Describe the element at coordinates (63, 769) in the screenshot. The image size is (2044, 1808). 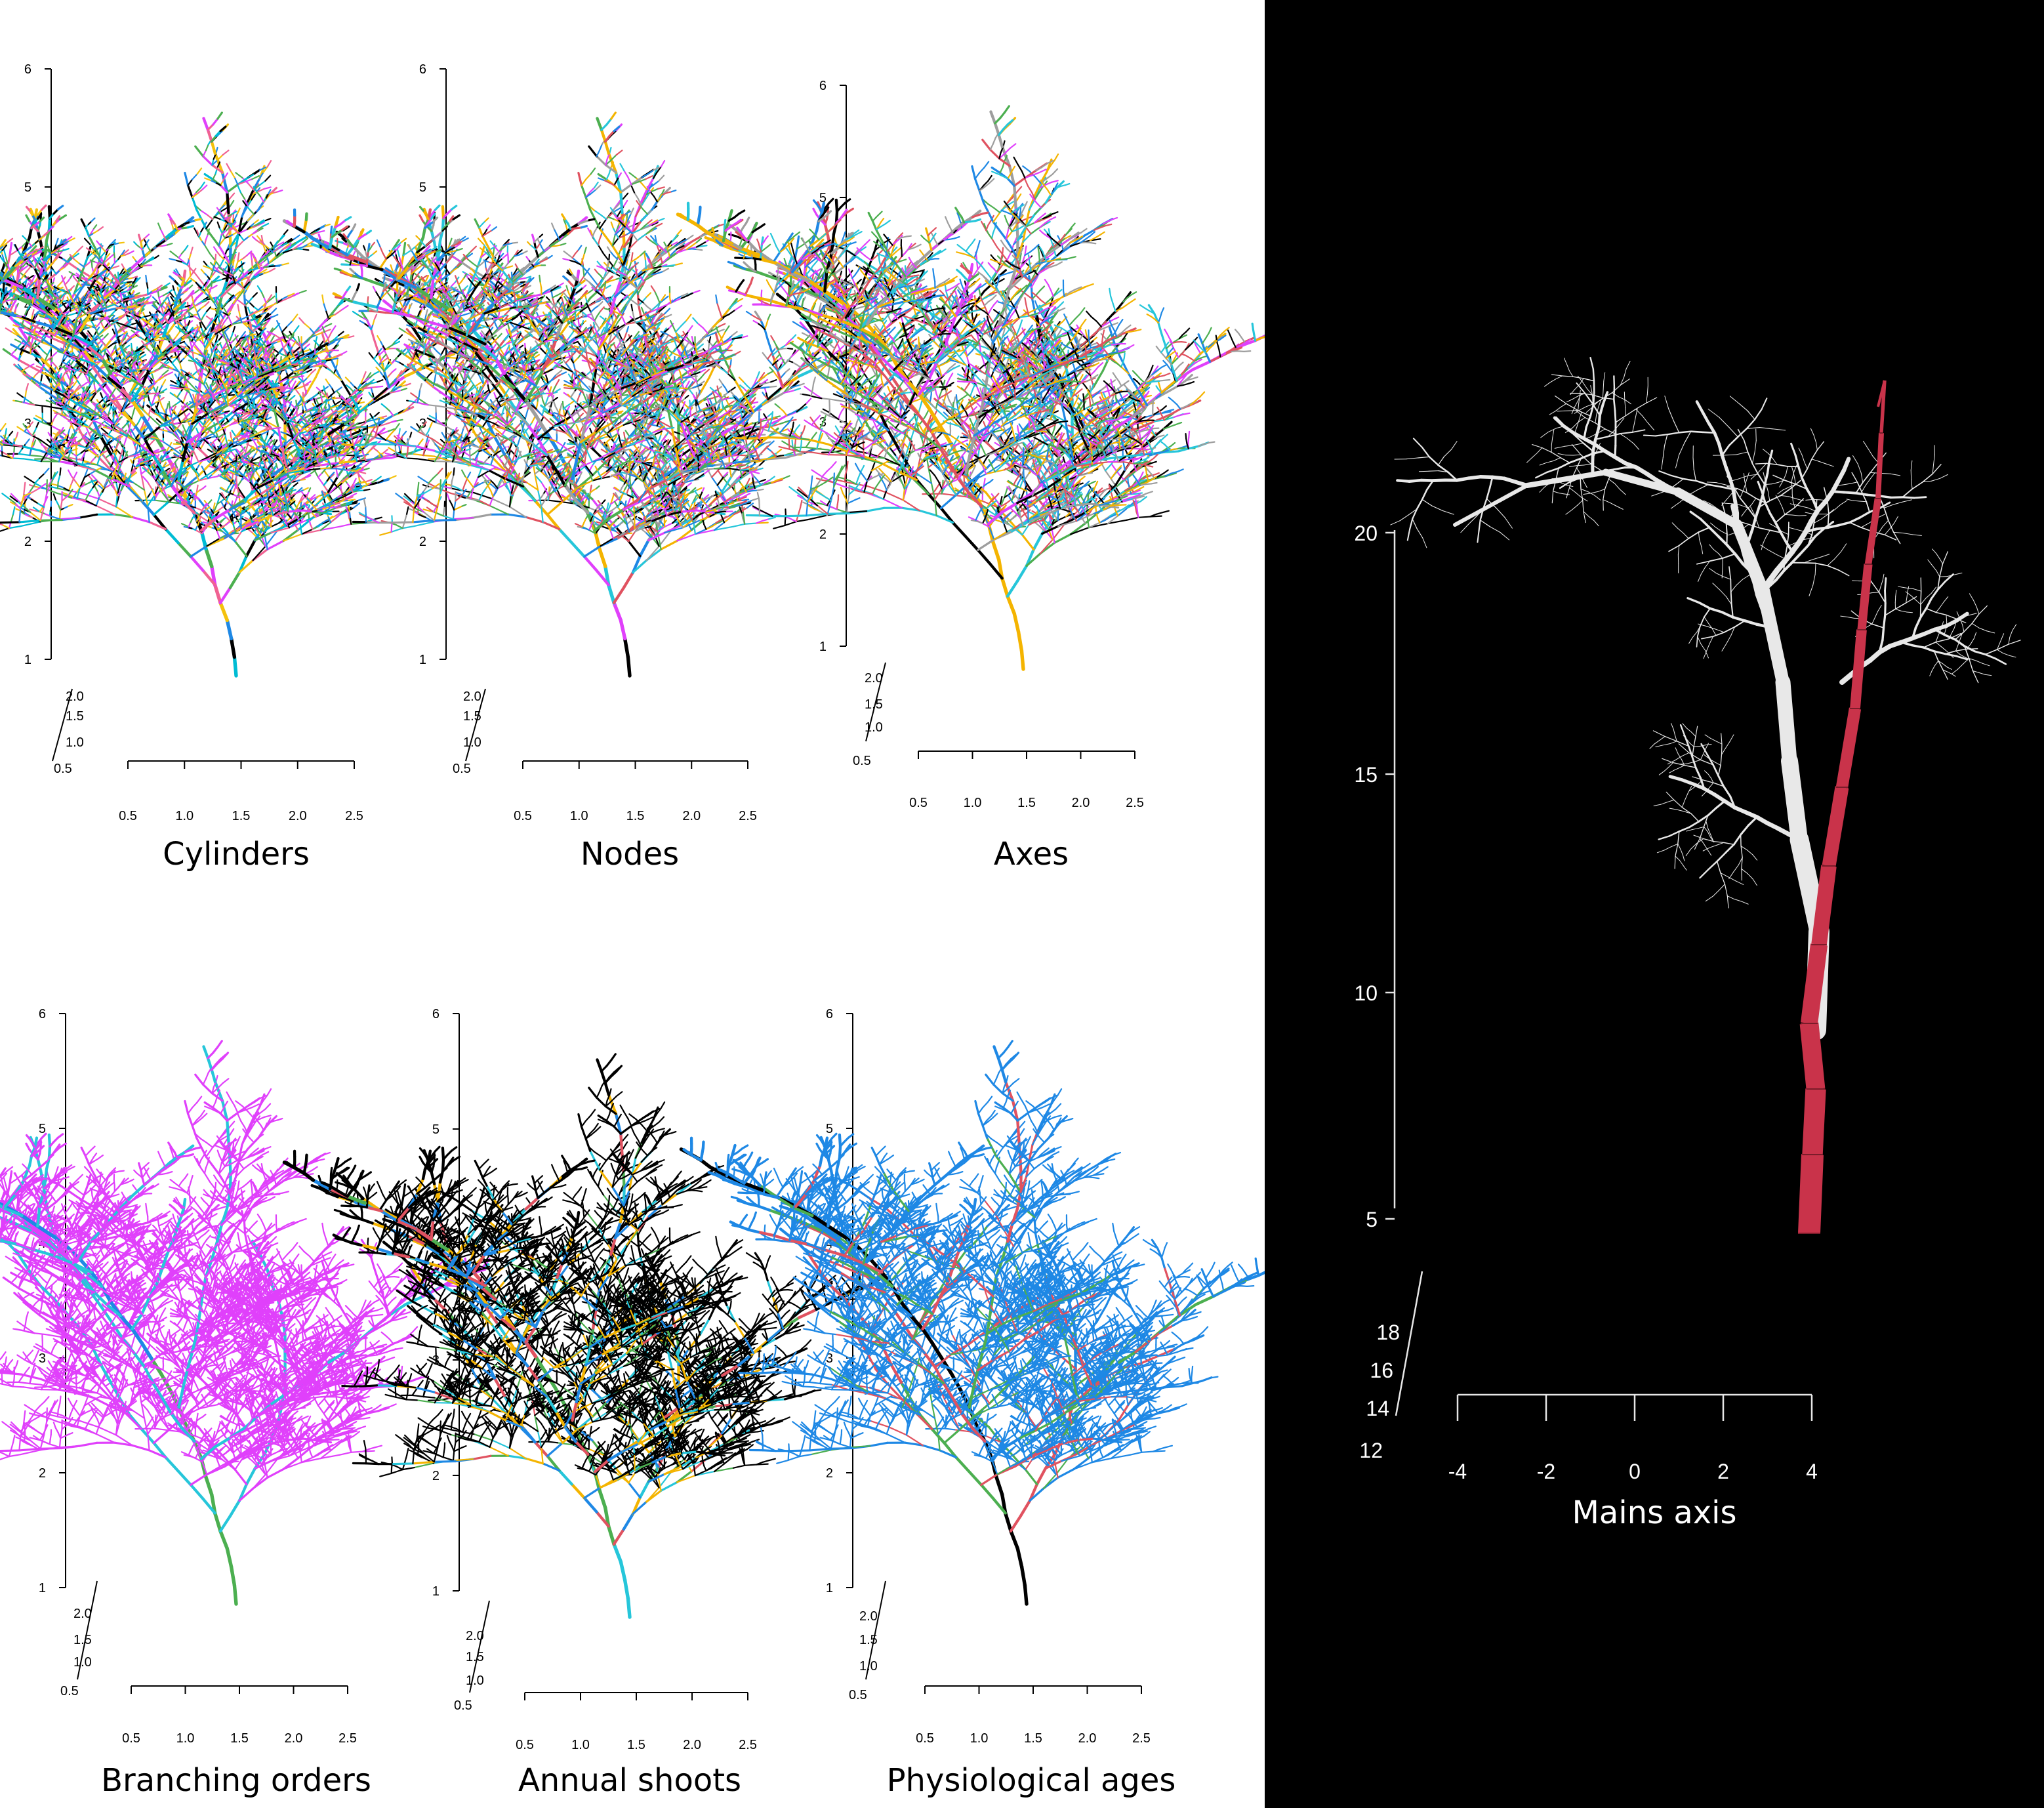
I see `y-tick-label: 0.5` at that location.